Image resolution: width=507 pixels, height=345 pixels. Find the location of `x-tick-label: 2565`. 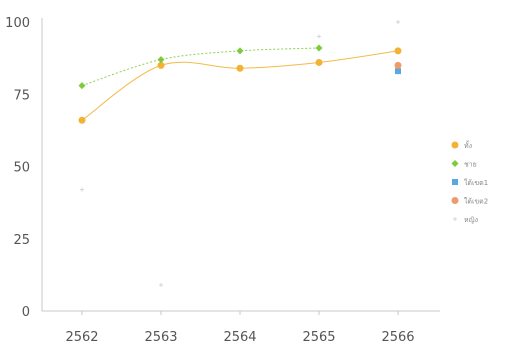

x-tick-label: 2565 is located at coordinates (318, 337).